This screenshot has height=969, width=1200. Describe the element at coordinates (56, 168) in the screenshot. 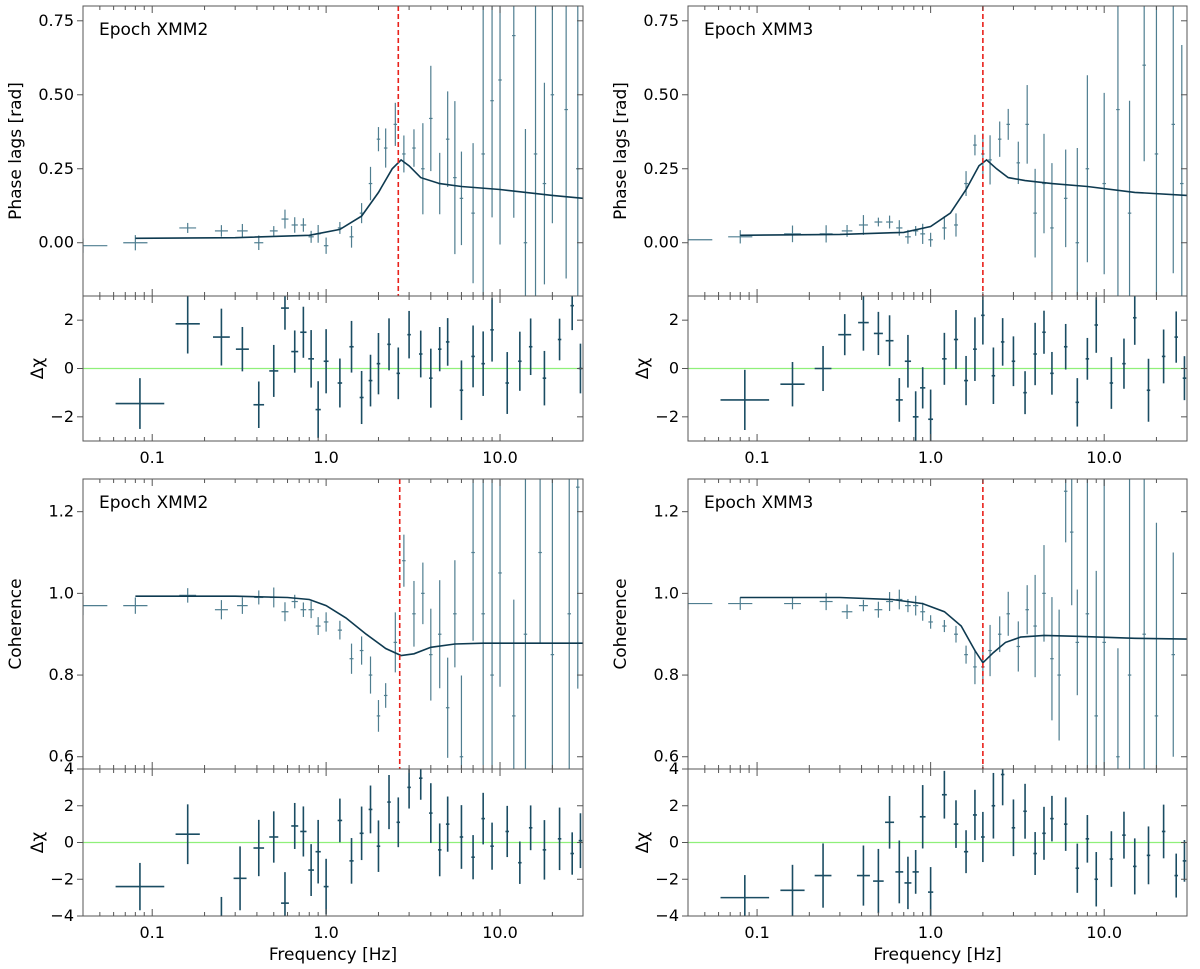

I see `y-tick-label: 0.25` at that location.